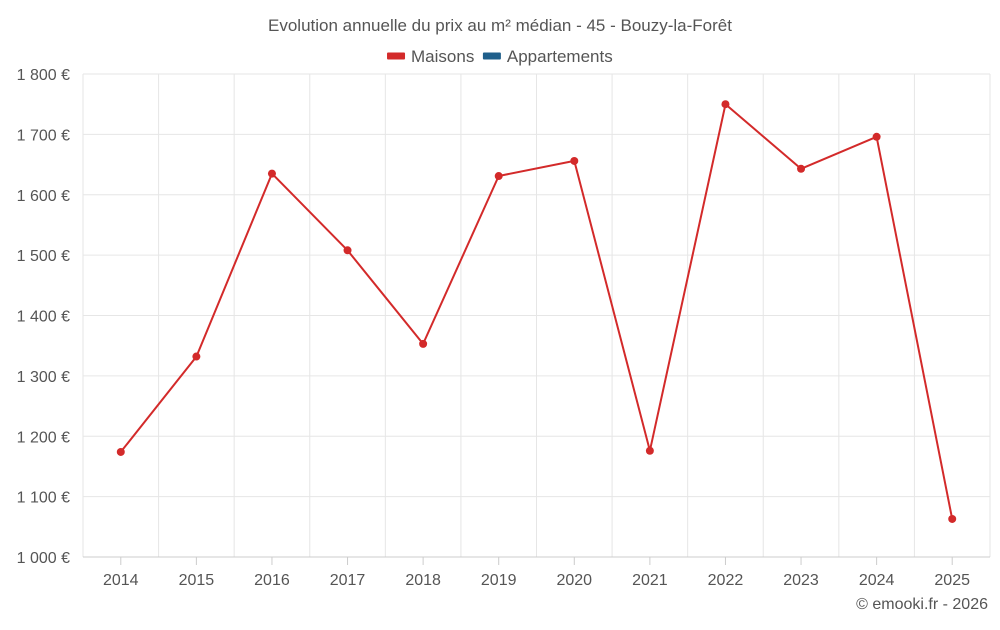 The height and width of the screenshot is (630, 1000). What do you see at coordinates (348, 580) in the screenshot?
I see `x-tick-label: 2017` at bounding box center [348, 580].